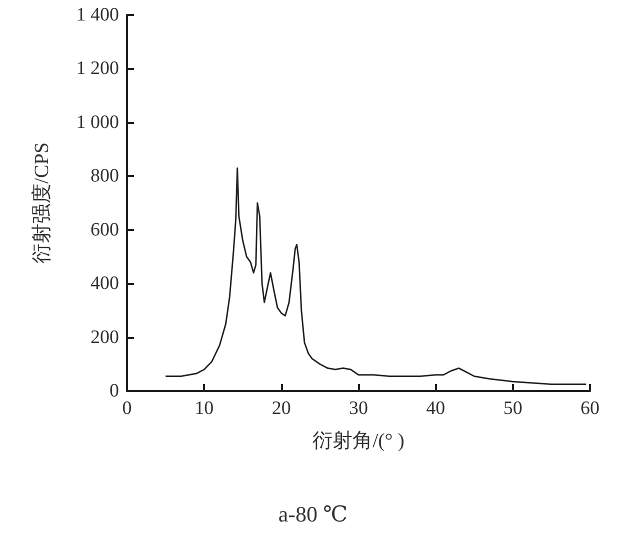 This screenshot has height=538, width=626. Describe the element at coordinates (104, 176) in the screenshot. I see `y-tick-label: 800` at that location.